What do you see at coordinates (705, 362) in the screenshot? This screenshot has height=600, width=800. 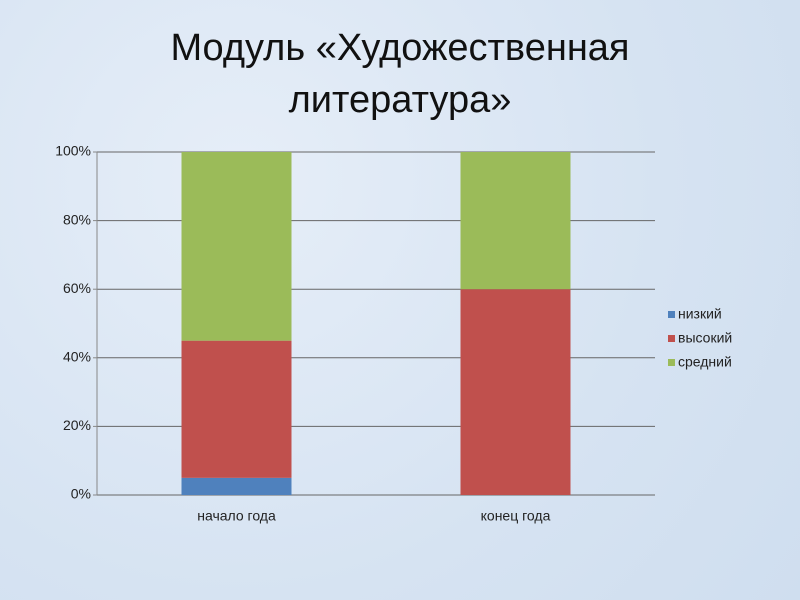 I see `legend-label: средний` at bounding box center [705, 362].